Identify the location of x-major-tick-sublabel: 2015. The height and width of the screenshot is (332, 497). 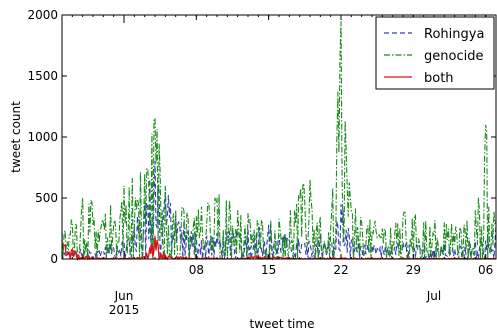
(124, 310).